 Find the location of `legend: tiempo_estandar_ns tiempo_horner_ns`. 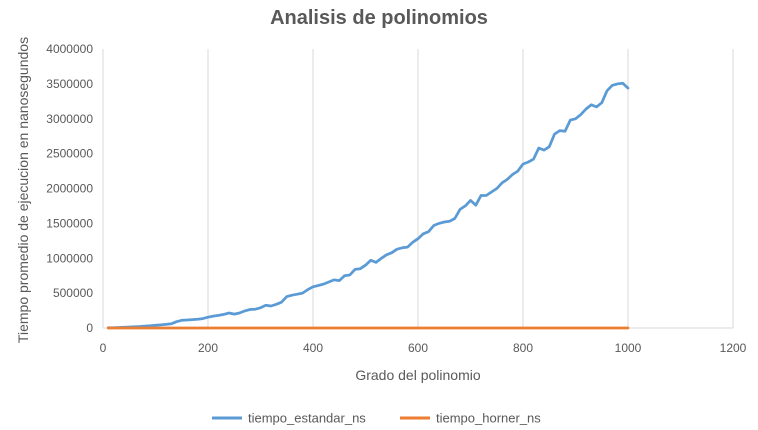

legend: tiempo_estandar_ns tiempo_horner_ns is located at coordinates (376, 418).